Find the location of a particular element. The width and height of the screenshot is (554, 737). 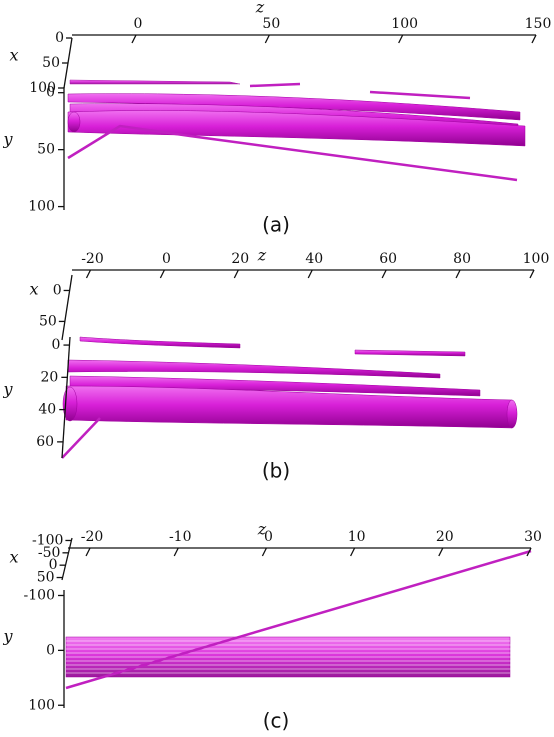

z-tick-label: 80 is located at coordinates (462, 259).